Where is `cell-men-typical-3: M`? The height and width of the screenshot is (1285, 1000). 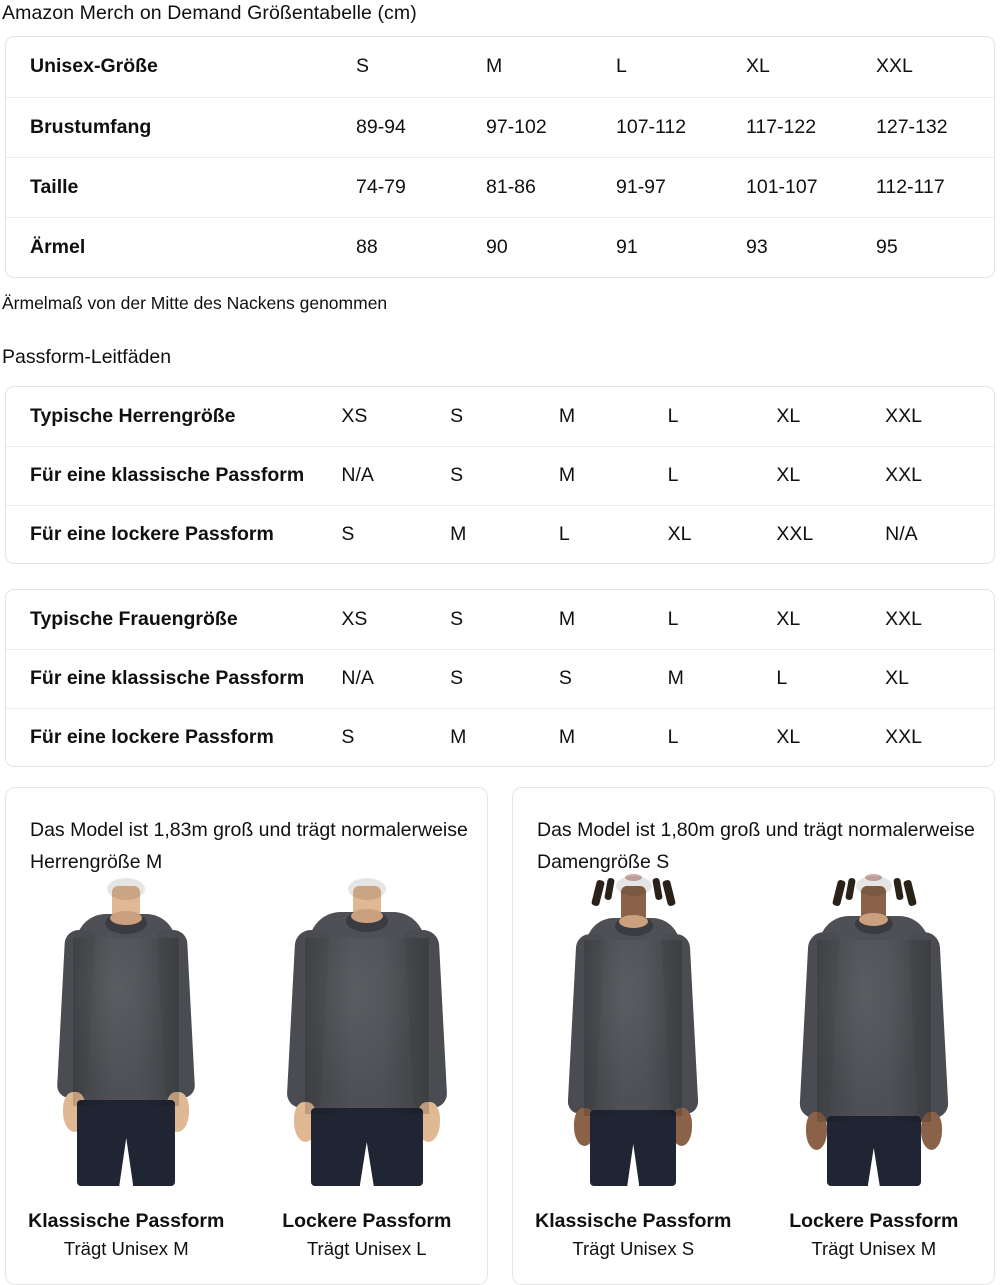 cell-men-typical-3: M is located at coordinates (567, 415).